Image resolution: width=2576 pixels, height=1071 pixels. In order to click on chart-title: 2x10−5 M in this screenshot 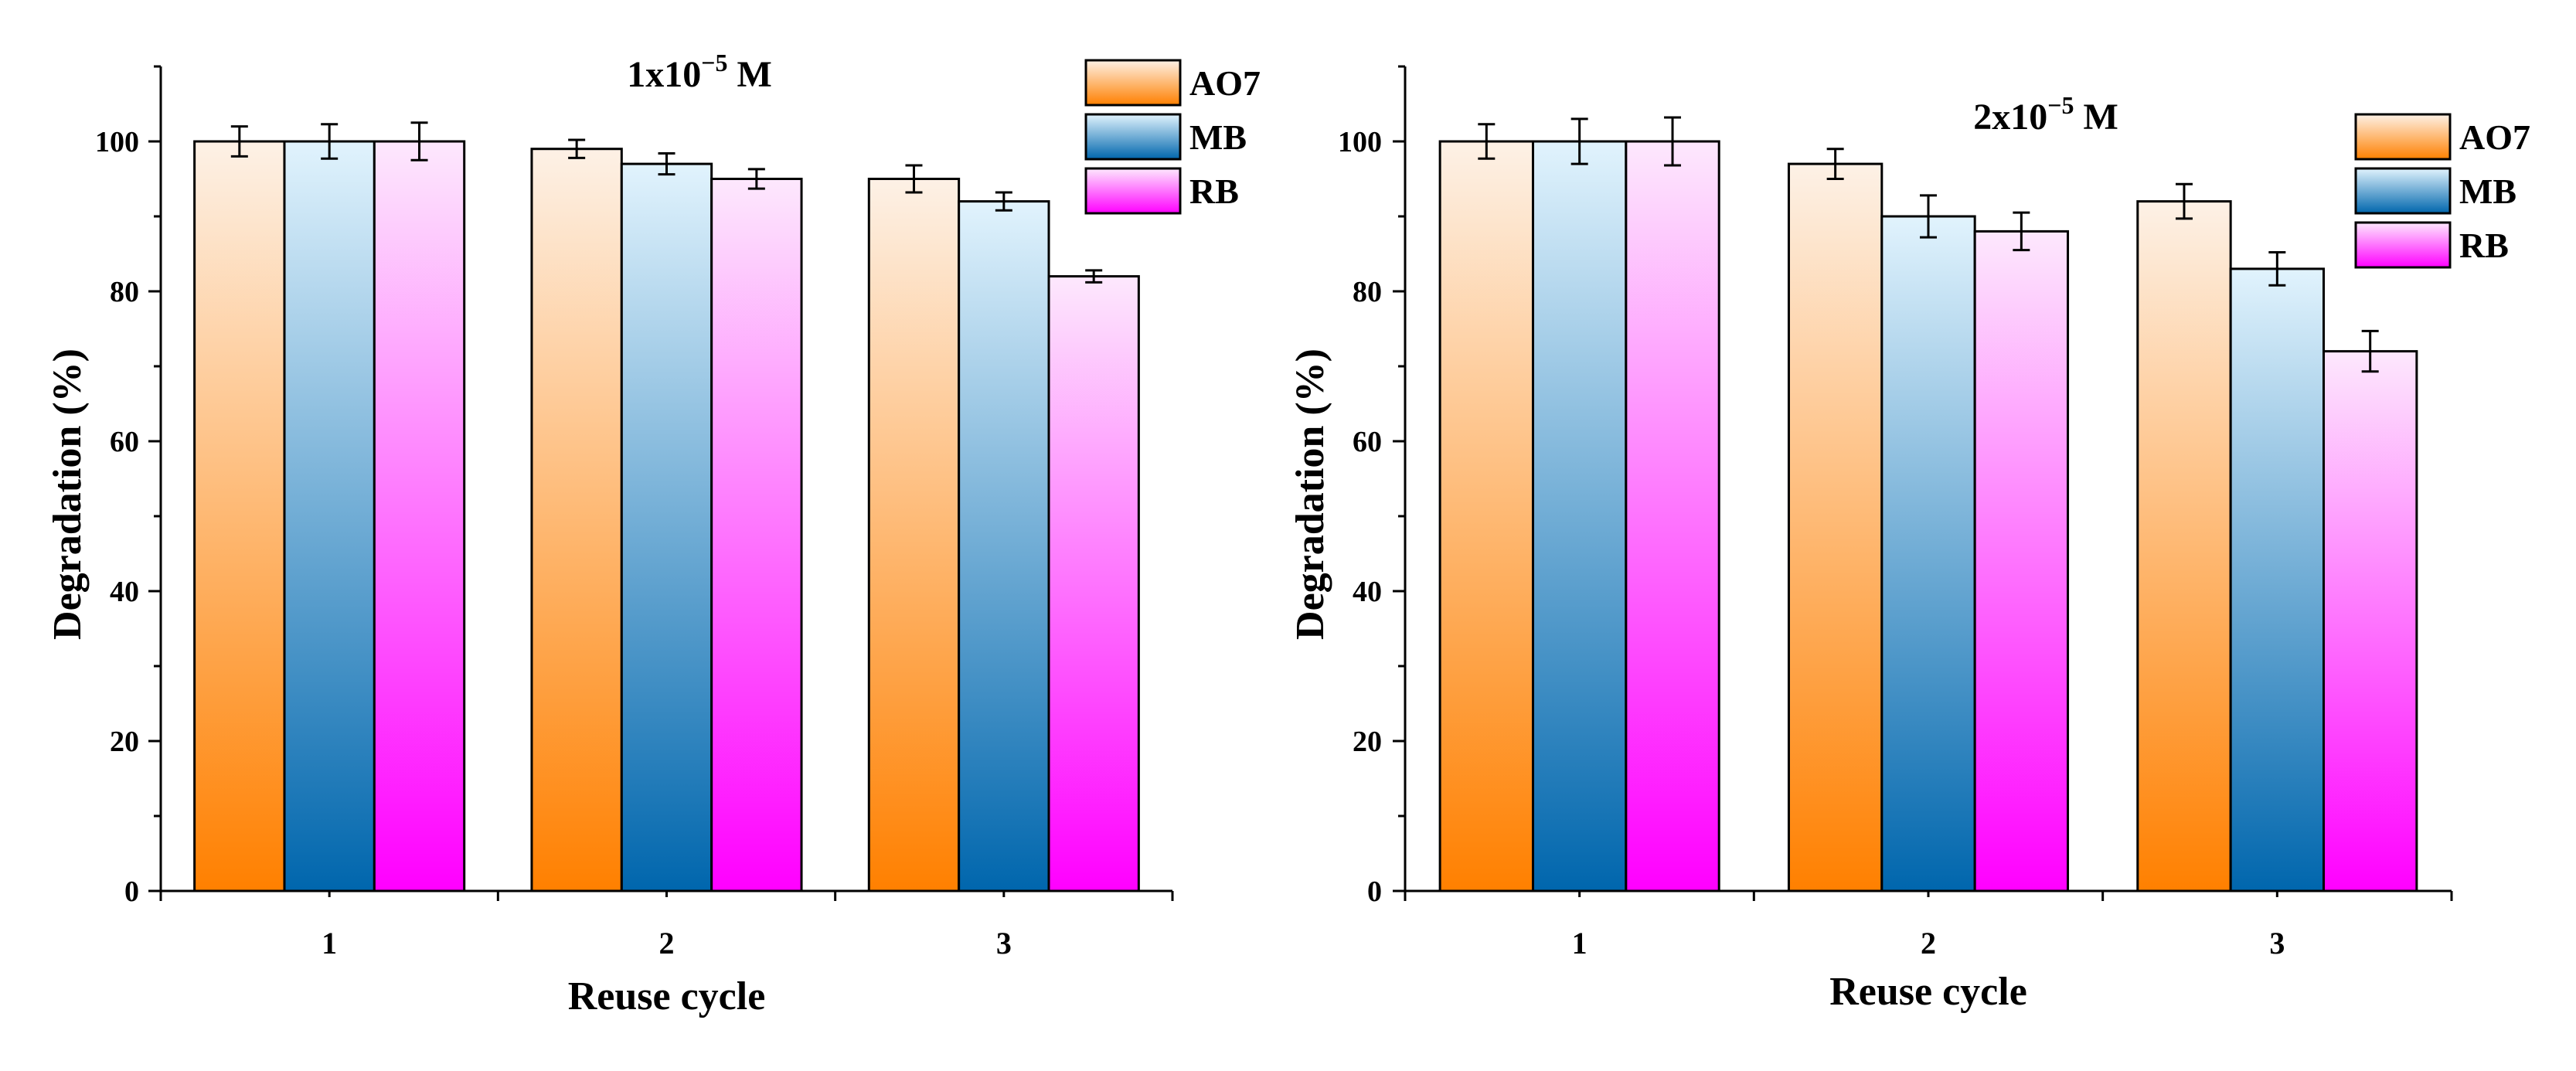, I will do `click(2045, 114)`.